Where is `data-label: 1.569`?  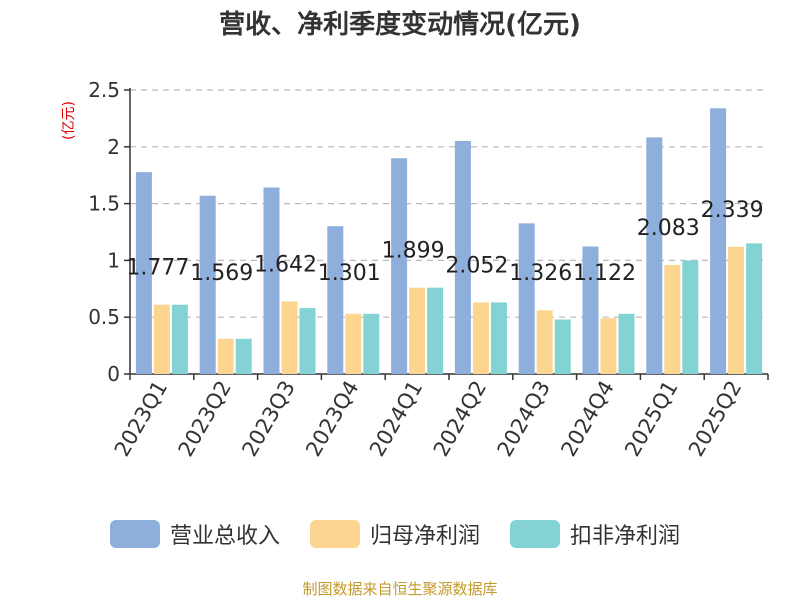 data-label: 1.569 is located at coordinates (221, 273).